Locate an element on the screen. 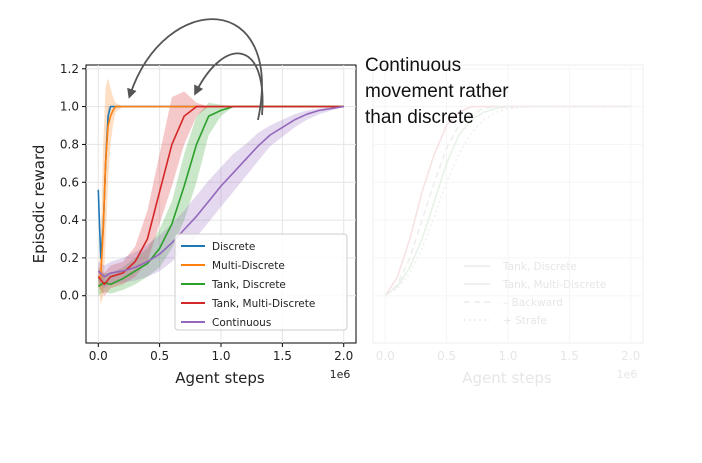 This screenshot has width=702, height=463. annotation-line-1: Continuous is located at coordinates (413, 65).